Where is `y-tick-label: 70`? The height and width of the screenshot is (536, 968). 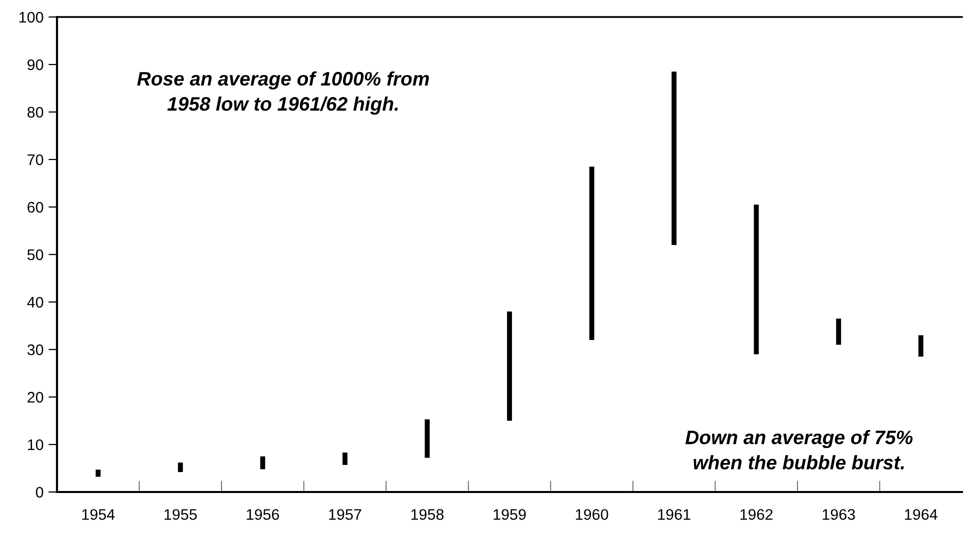
y-tick-label: 70 is located at coordinates (36, 160).